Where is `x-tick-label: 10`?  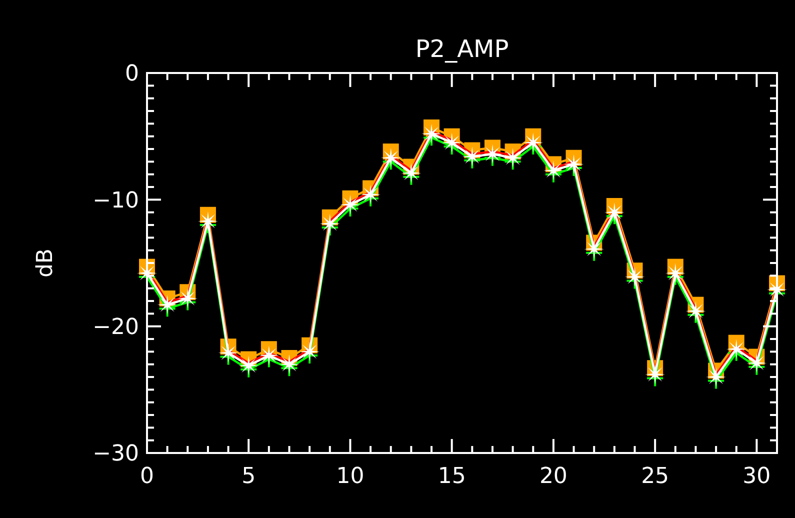
x-tick-label: 10 is located at coordinates (350, 476).